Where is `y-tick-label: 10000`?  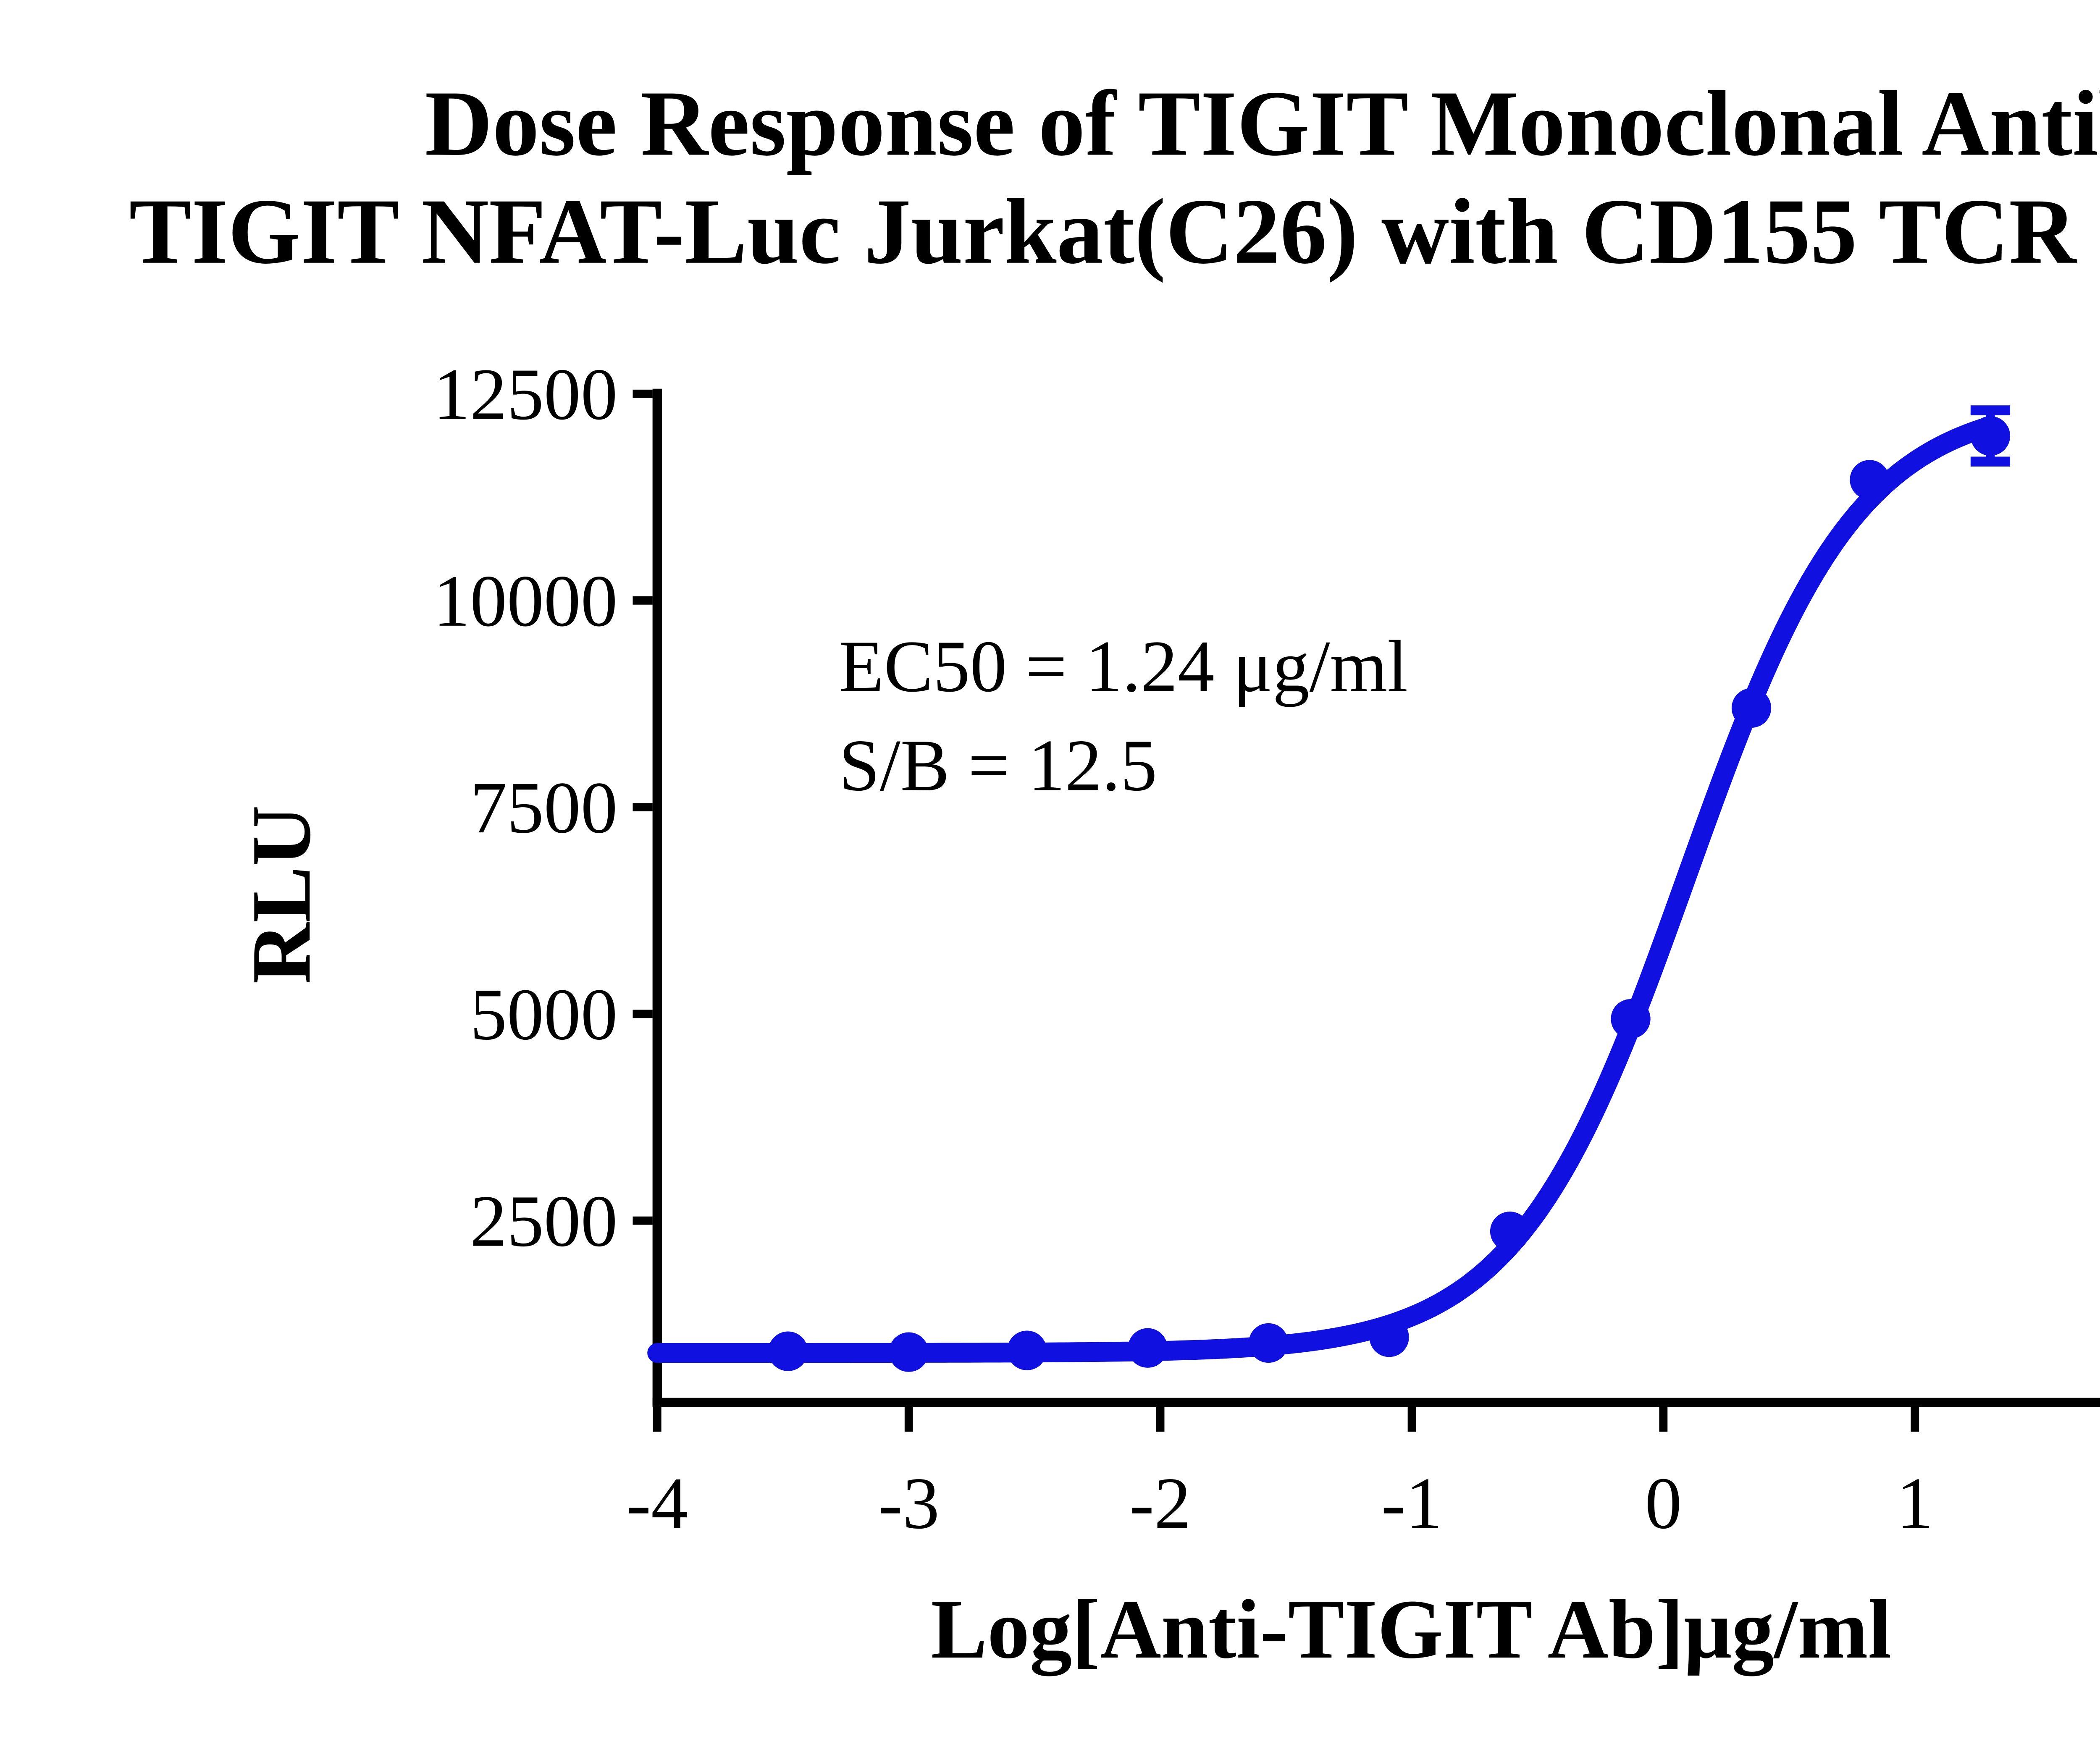
y-tick-label: 10000 is located at coordinates (525, 601).